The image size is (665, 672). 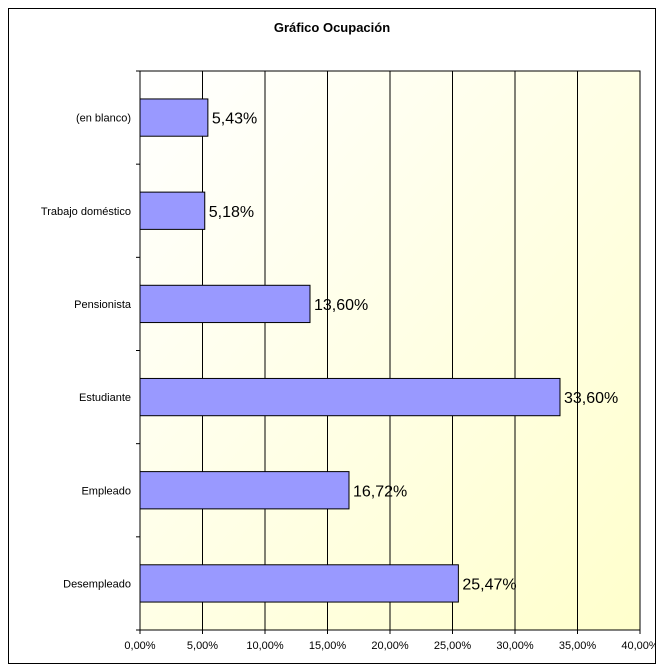 What do you see at coordinates (139, 646) in the screenshot?
I see `x-tick-label: 0,00%` at bounding box center [139, 646].